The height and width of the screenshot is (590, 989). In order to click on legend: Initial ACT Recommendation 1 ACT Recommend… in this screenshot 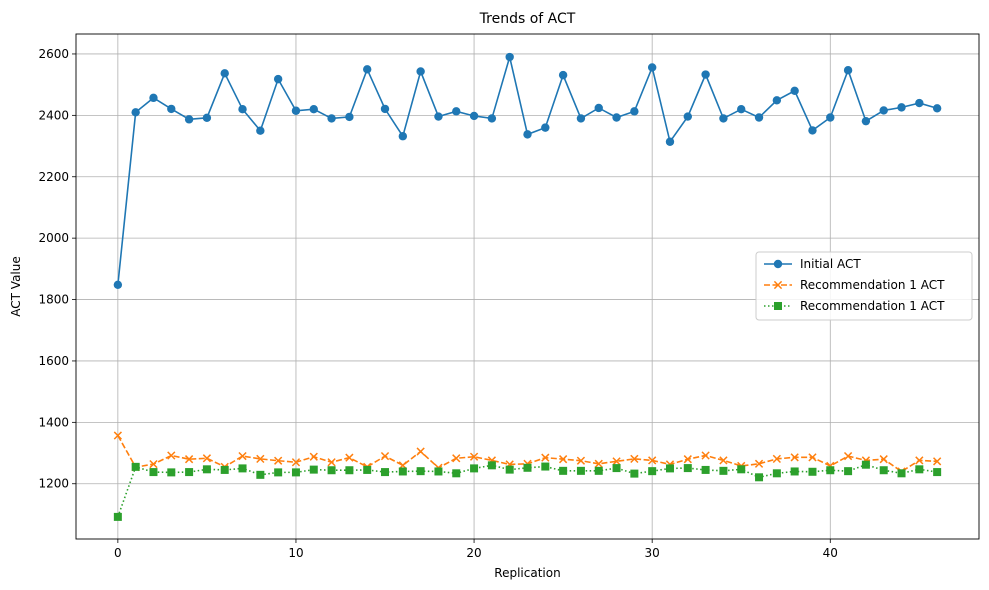, I will do `click(864, 286)`.